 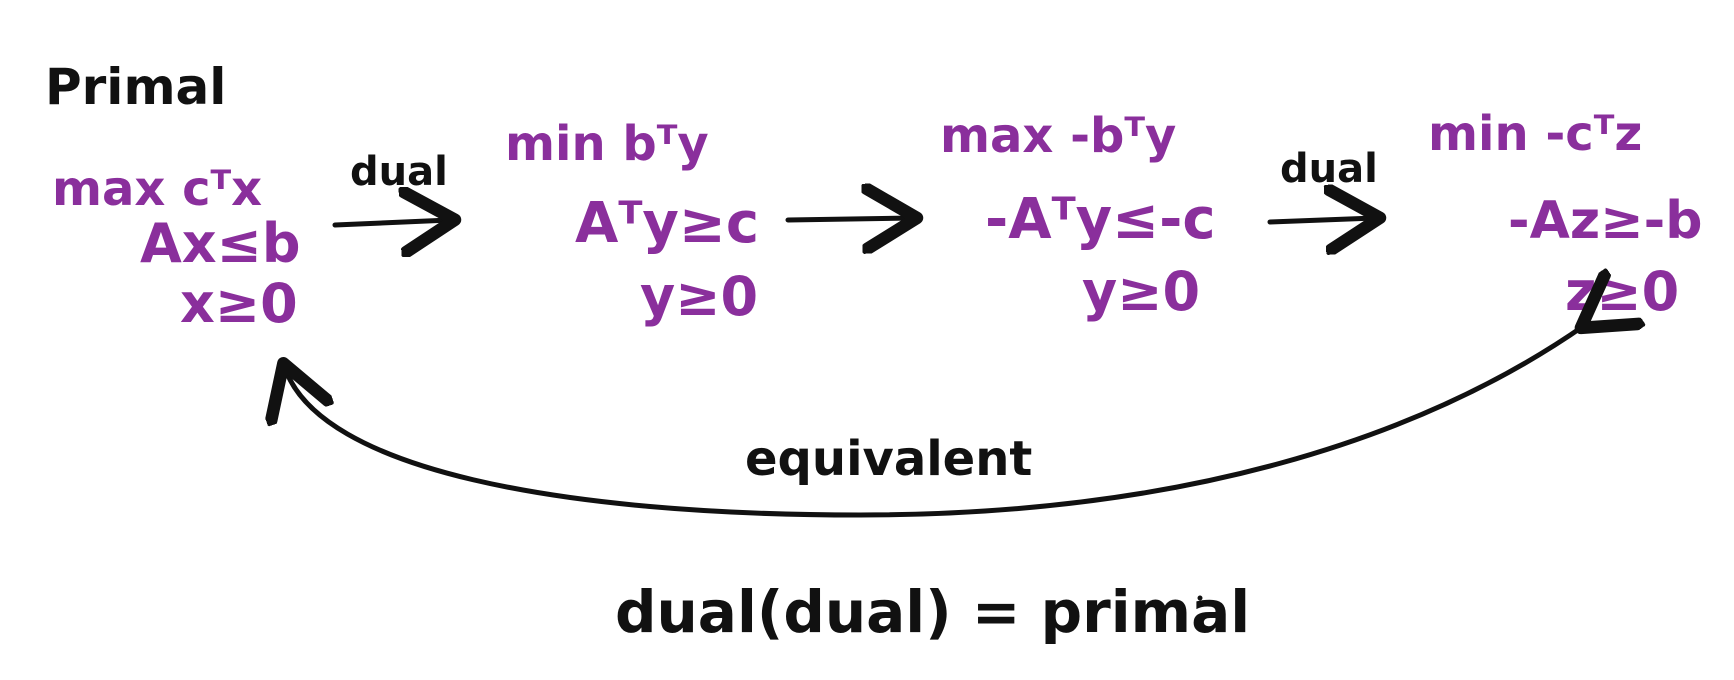 I want to click on conclusion-statement: dual(dual) = primal, so click(x=932, y=612).